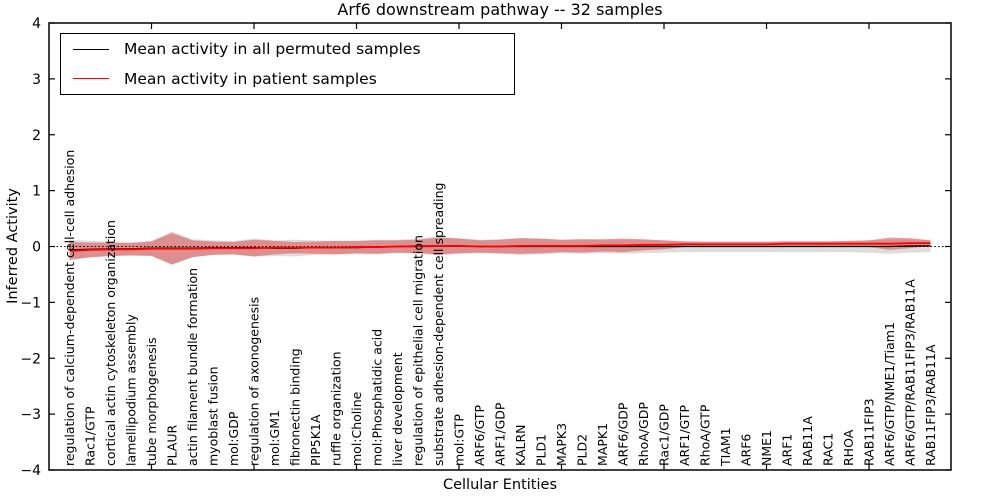 The height and width of the screenshot is (500, 1000). I want to click on x-tick-label: mol:GM1, so click(274, 438).